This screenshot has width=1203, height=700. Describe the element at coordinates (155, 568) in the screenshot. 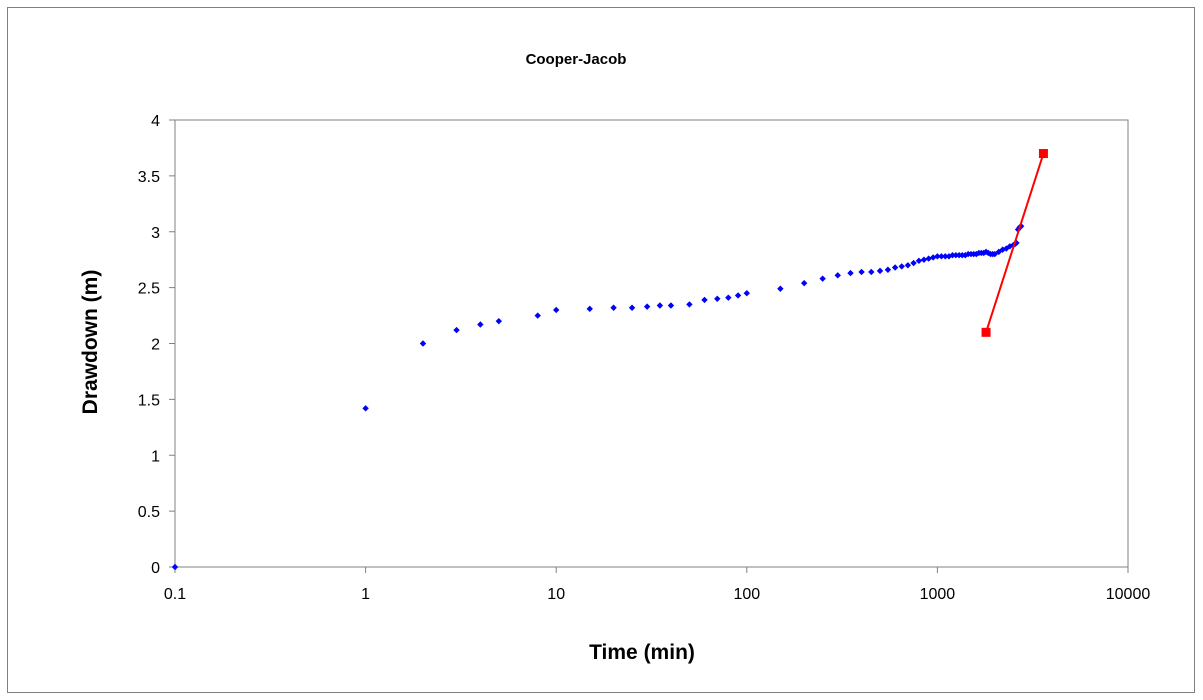

I see `y-tick-label: 0` at that location.